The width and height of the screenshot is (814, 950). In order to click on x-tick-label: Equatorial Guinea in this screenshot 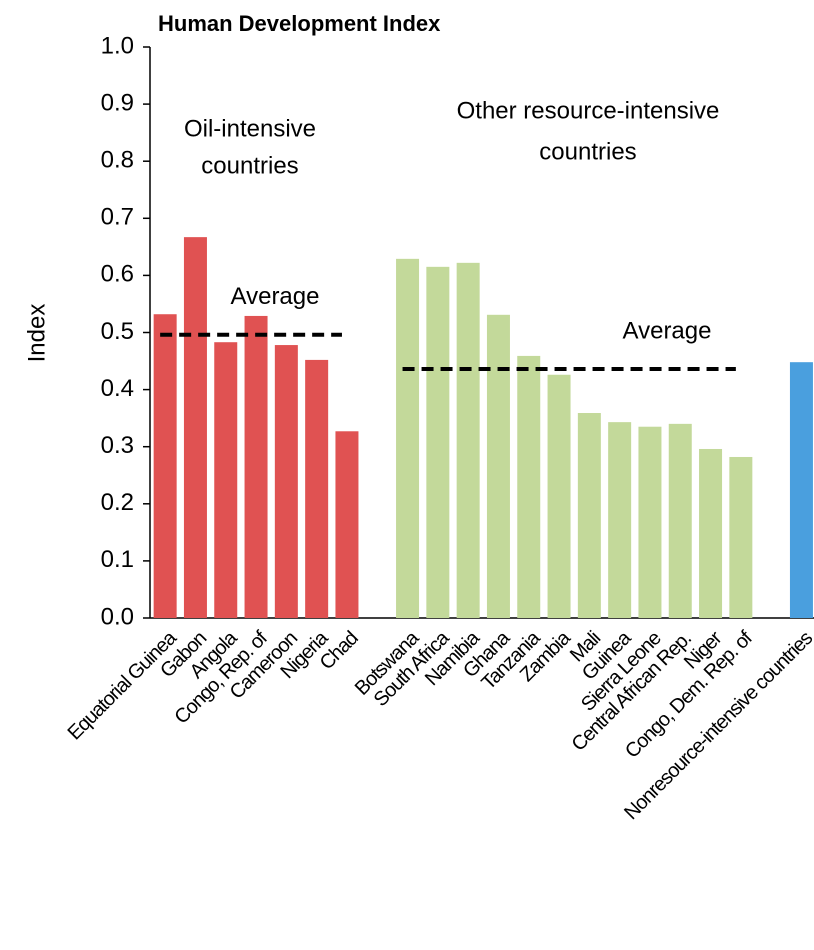, I will do `click(123, 685)`.